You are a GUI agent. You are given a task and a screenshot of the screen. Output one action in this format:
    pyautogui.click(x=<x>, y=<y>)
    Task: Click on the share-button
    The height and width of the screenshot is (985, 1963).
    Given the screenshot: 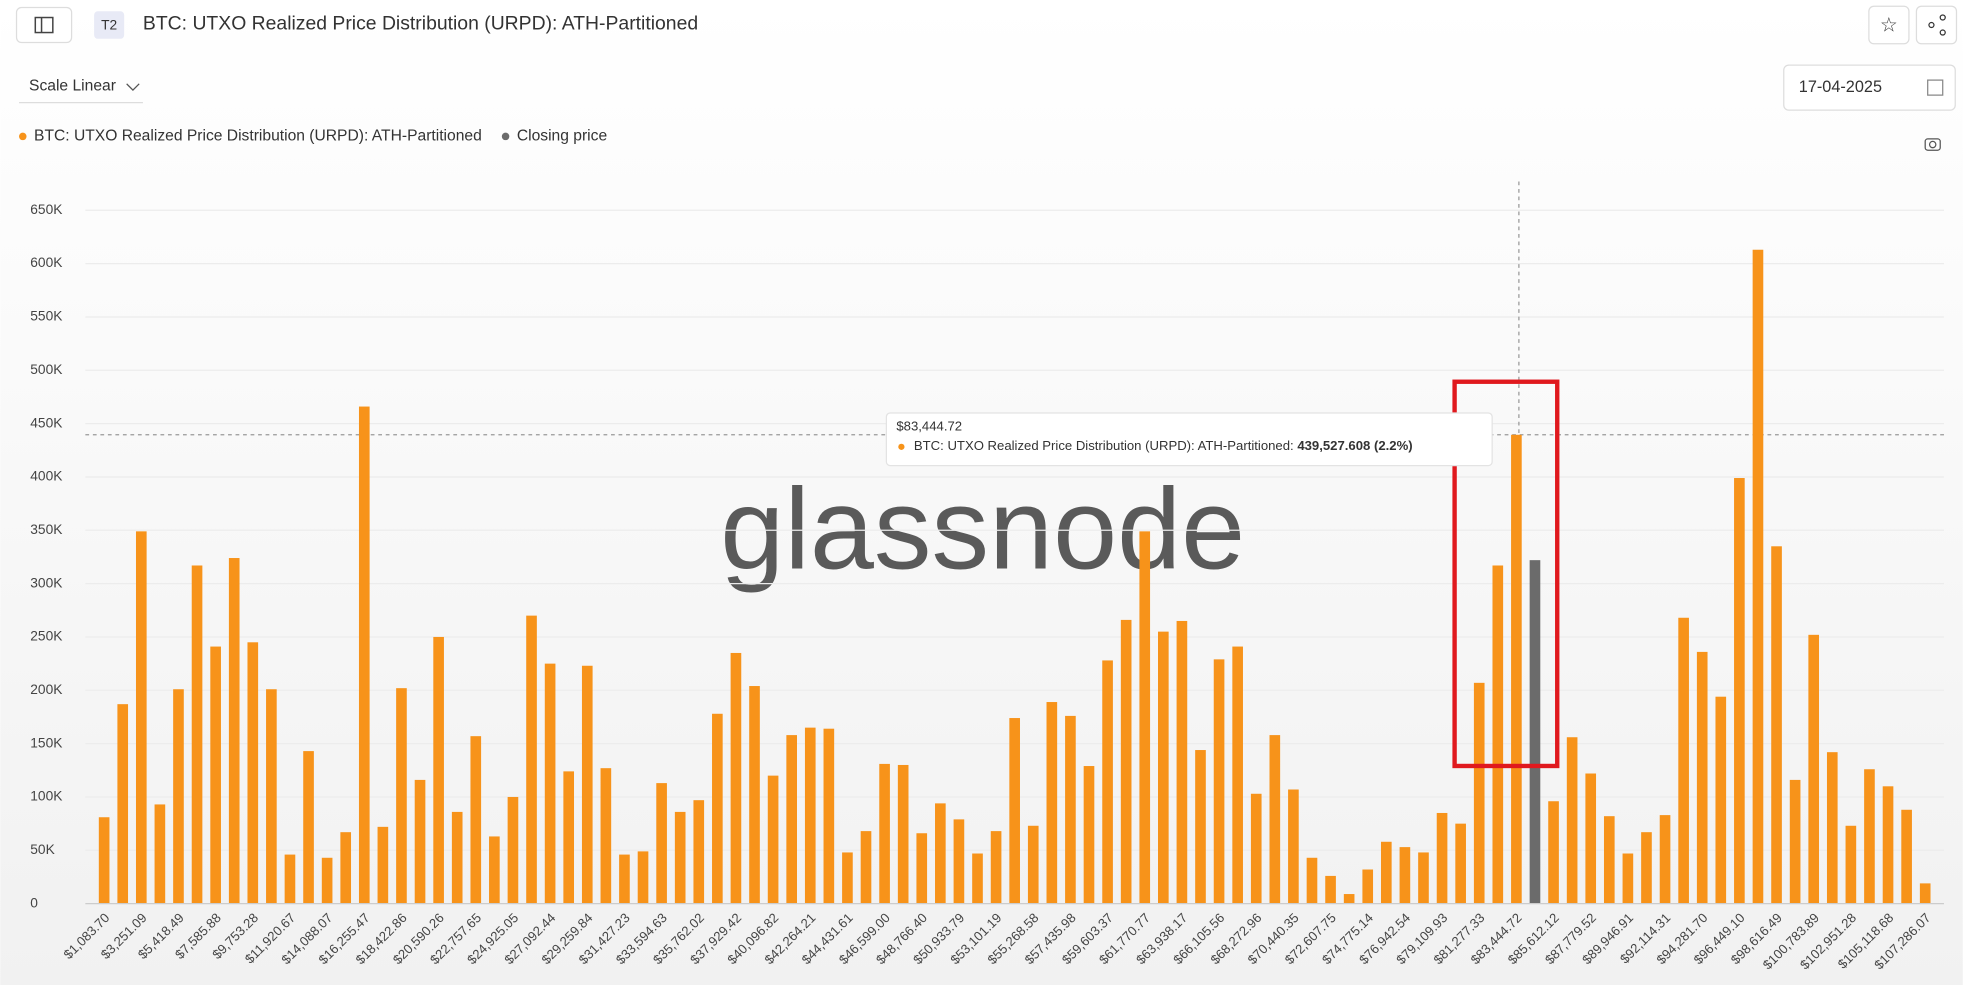 What is the action you would take?
    pyautogui.click(x=1936, y=25)
    